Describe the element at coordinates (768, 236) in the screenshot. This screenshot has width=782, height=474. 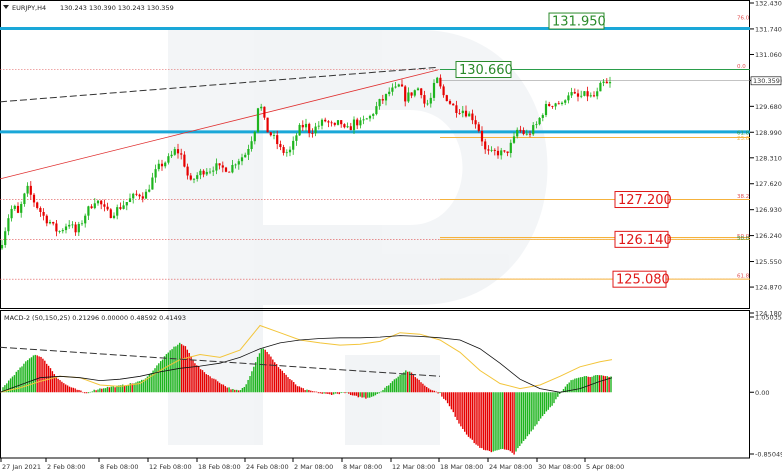
I see `price-tick-label: 126.240` at that location.